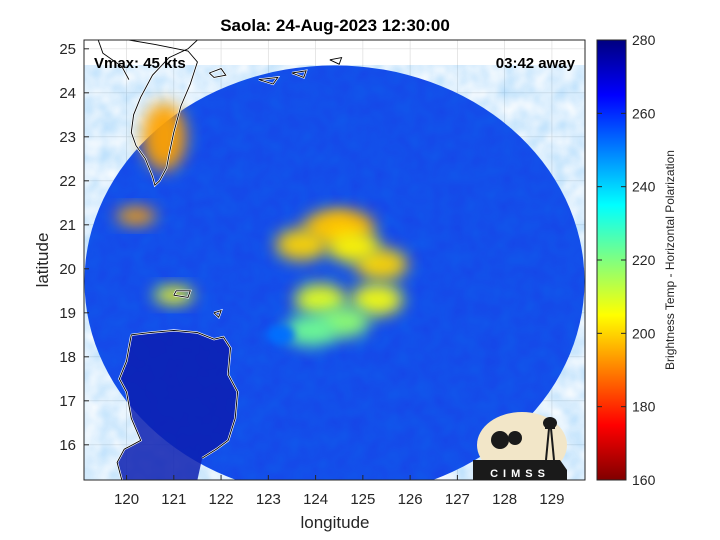 This screenshot has height=540, width=720. Describe the element at coordinates (644, 40) in the screenshot. I see `colorbar-tick-label: 280` at that location.